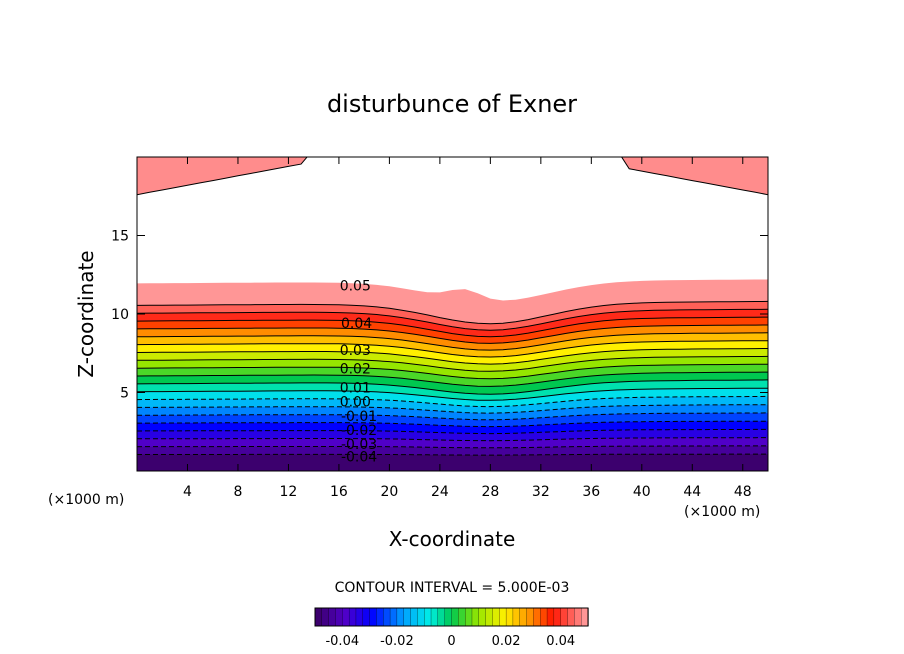  I want to click on contour-interval-label: CONTOUR INTERVAL = 5.000E-03, so click(452, 588).